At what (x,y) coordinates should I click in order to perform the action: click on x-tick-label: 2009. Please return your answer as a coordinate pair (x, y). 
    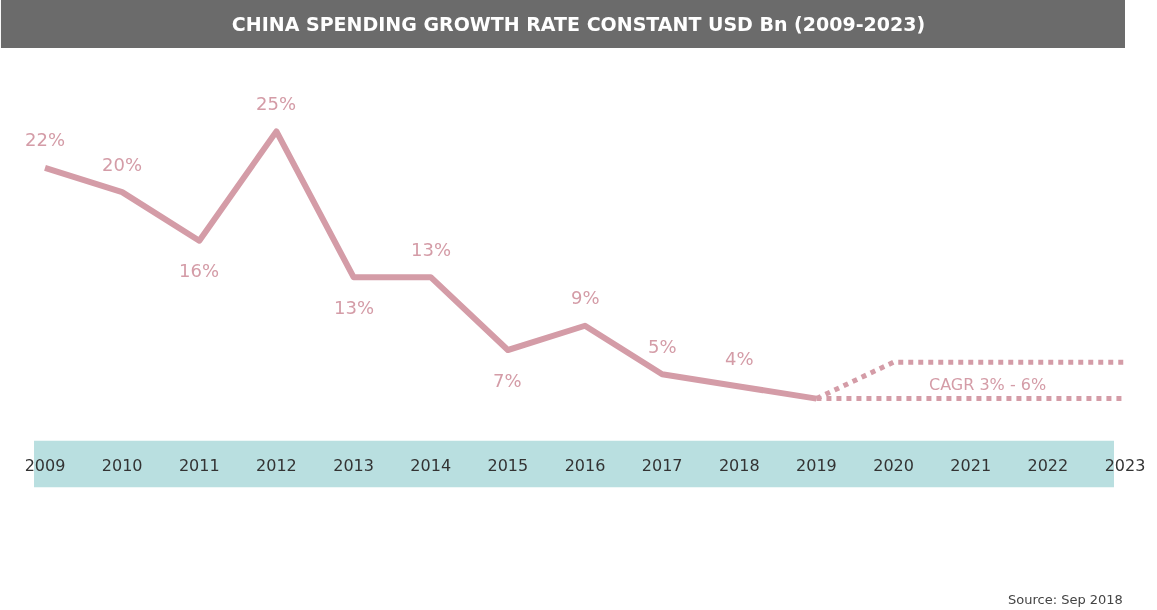
    Looking at the image, I should click on (45, 465).